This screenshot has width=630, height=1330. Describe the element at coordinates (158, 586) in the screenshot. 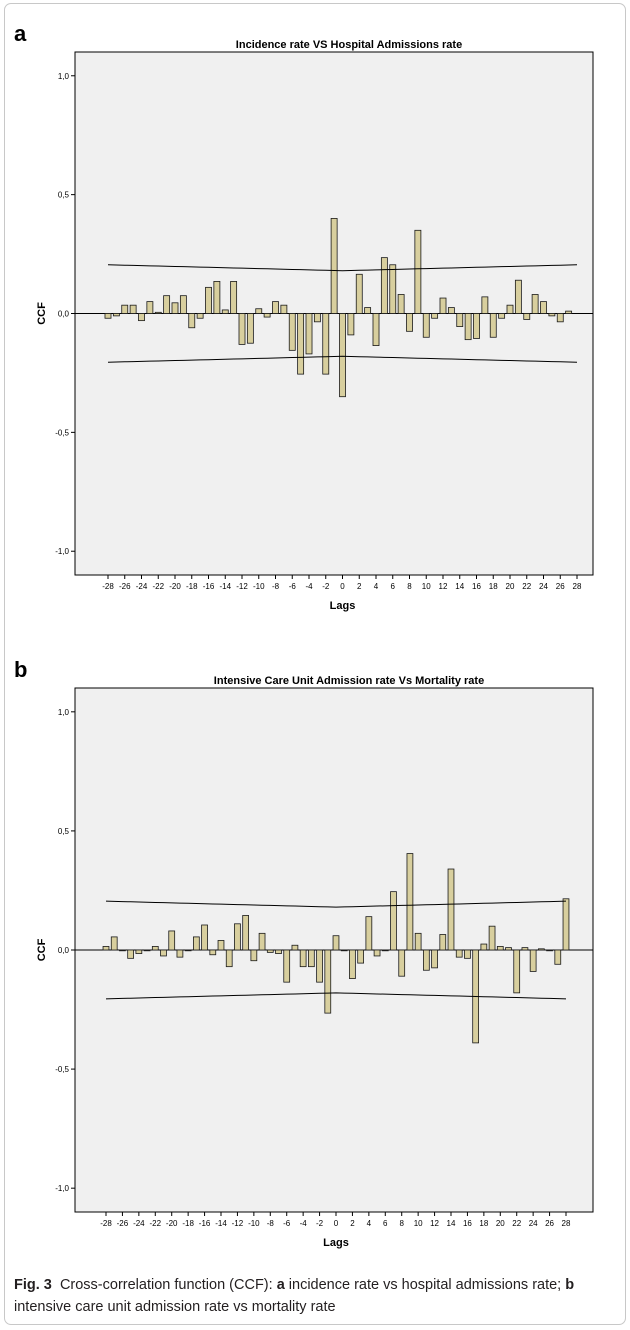

I see `x-tick-label: -22` at that location.